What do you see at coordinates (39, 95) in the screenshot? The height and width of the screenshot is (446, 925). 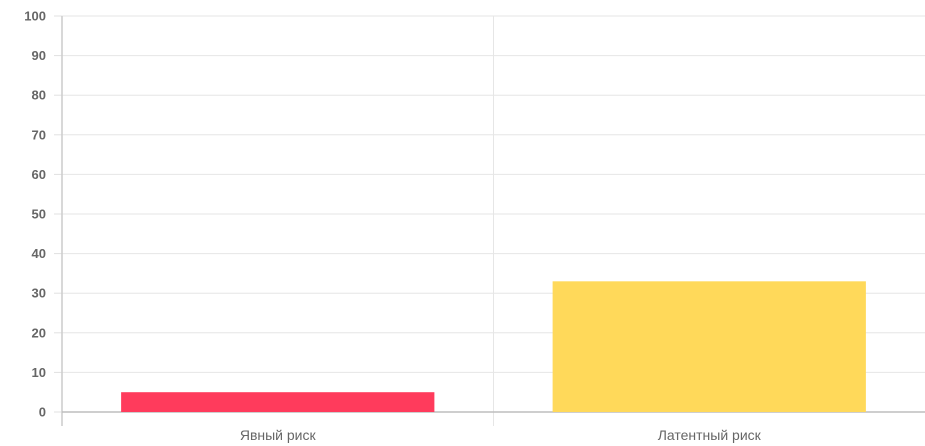 I see `y-tick-label: 80` at bounding box center [39, 95].